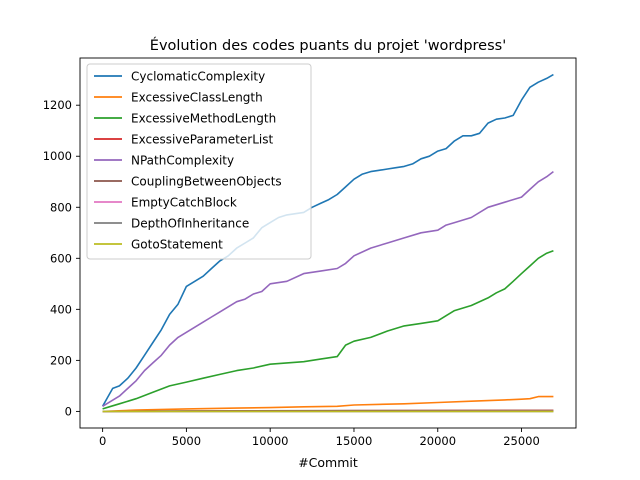 Image resolution: width=640 pixels, height=480 pixels. Describe the element at coordinates (57, 105) in the screenshot. I see `y-tick-label-6: 1200` at that location.